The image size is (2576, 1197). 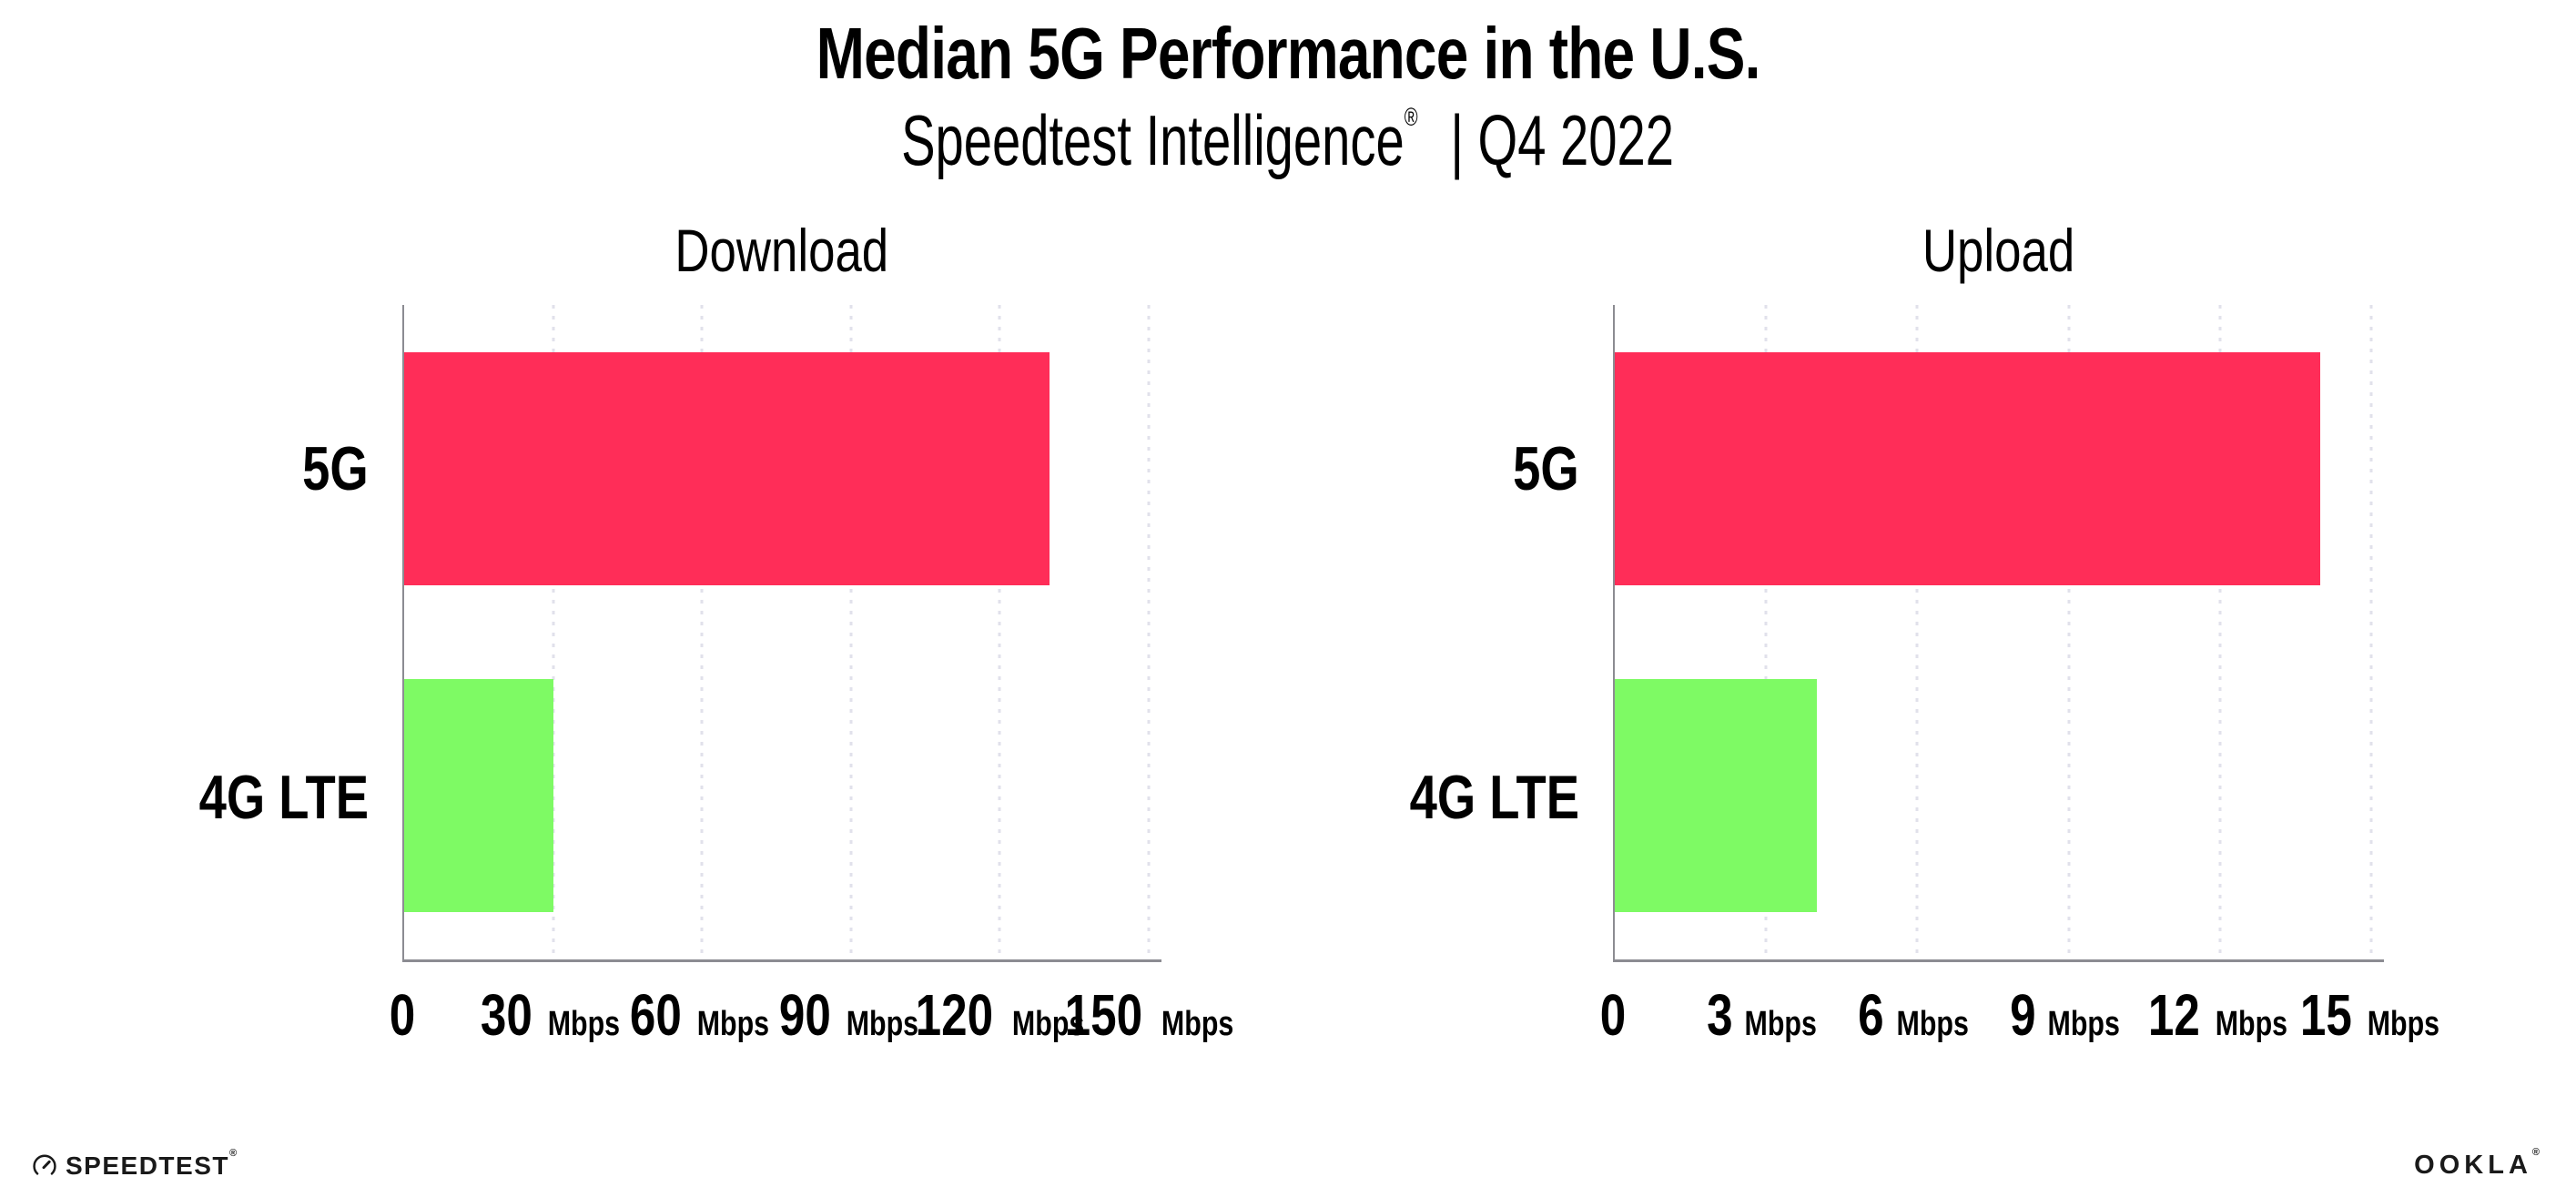 What do you see at coordinates (2067, 1003) in the screenshot?
I see `x-tick: 9 Mbps` at bounding box center [2067, 1003].